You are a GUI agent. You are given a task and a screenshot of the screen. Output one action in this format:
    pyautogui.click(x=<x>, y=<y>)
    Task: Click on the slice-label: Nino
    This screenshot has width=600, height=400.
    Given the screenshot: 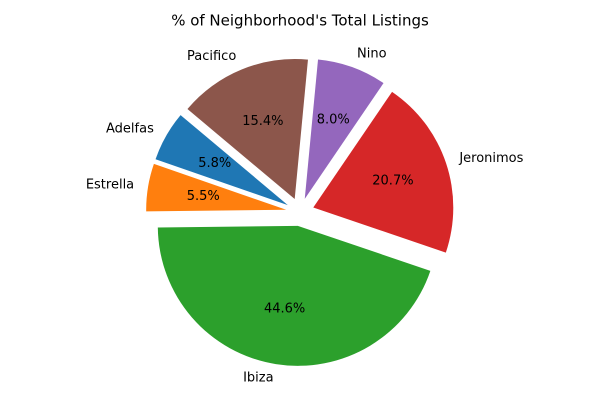 What is the action you would take?
    pyautogui.click(x=372, y=53)
    